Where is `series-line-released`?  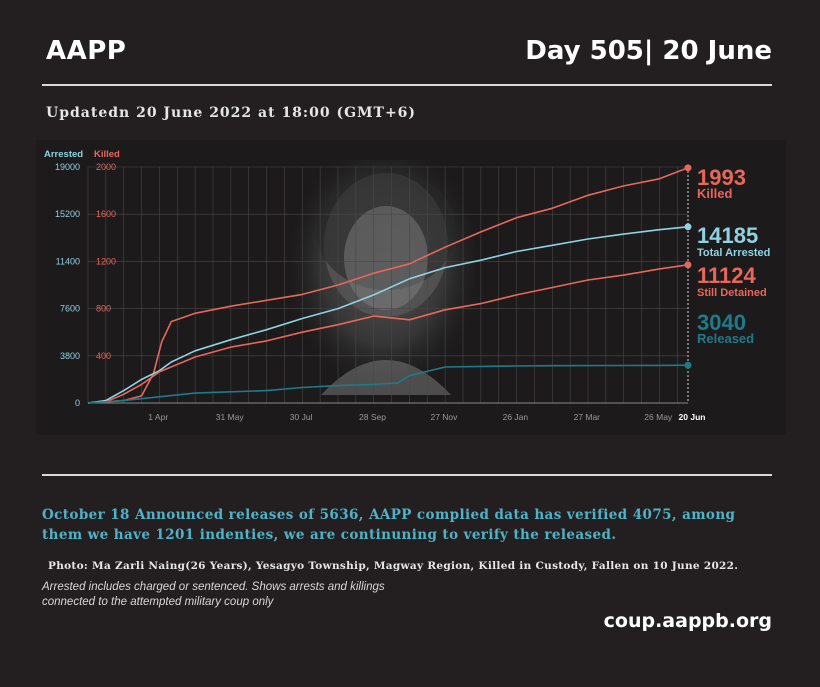 series-line-released is located at coordinates (388, 384).